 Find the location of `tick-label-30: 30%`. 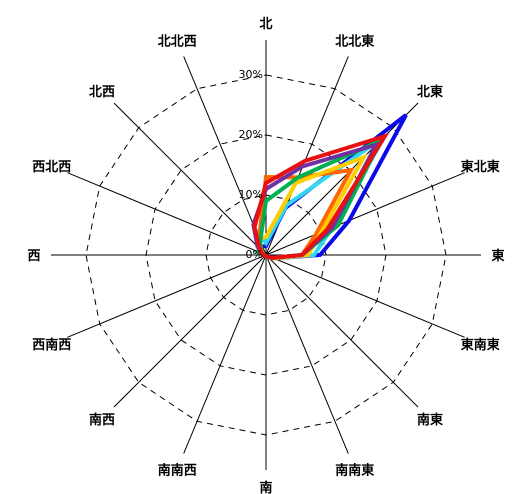

tick-label-30: 30% is located at coordinates (251, 74).